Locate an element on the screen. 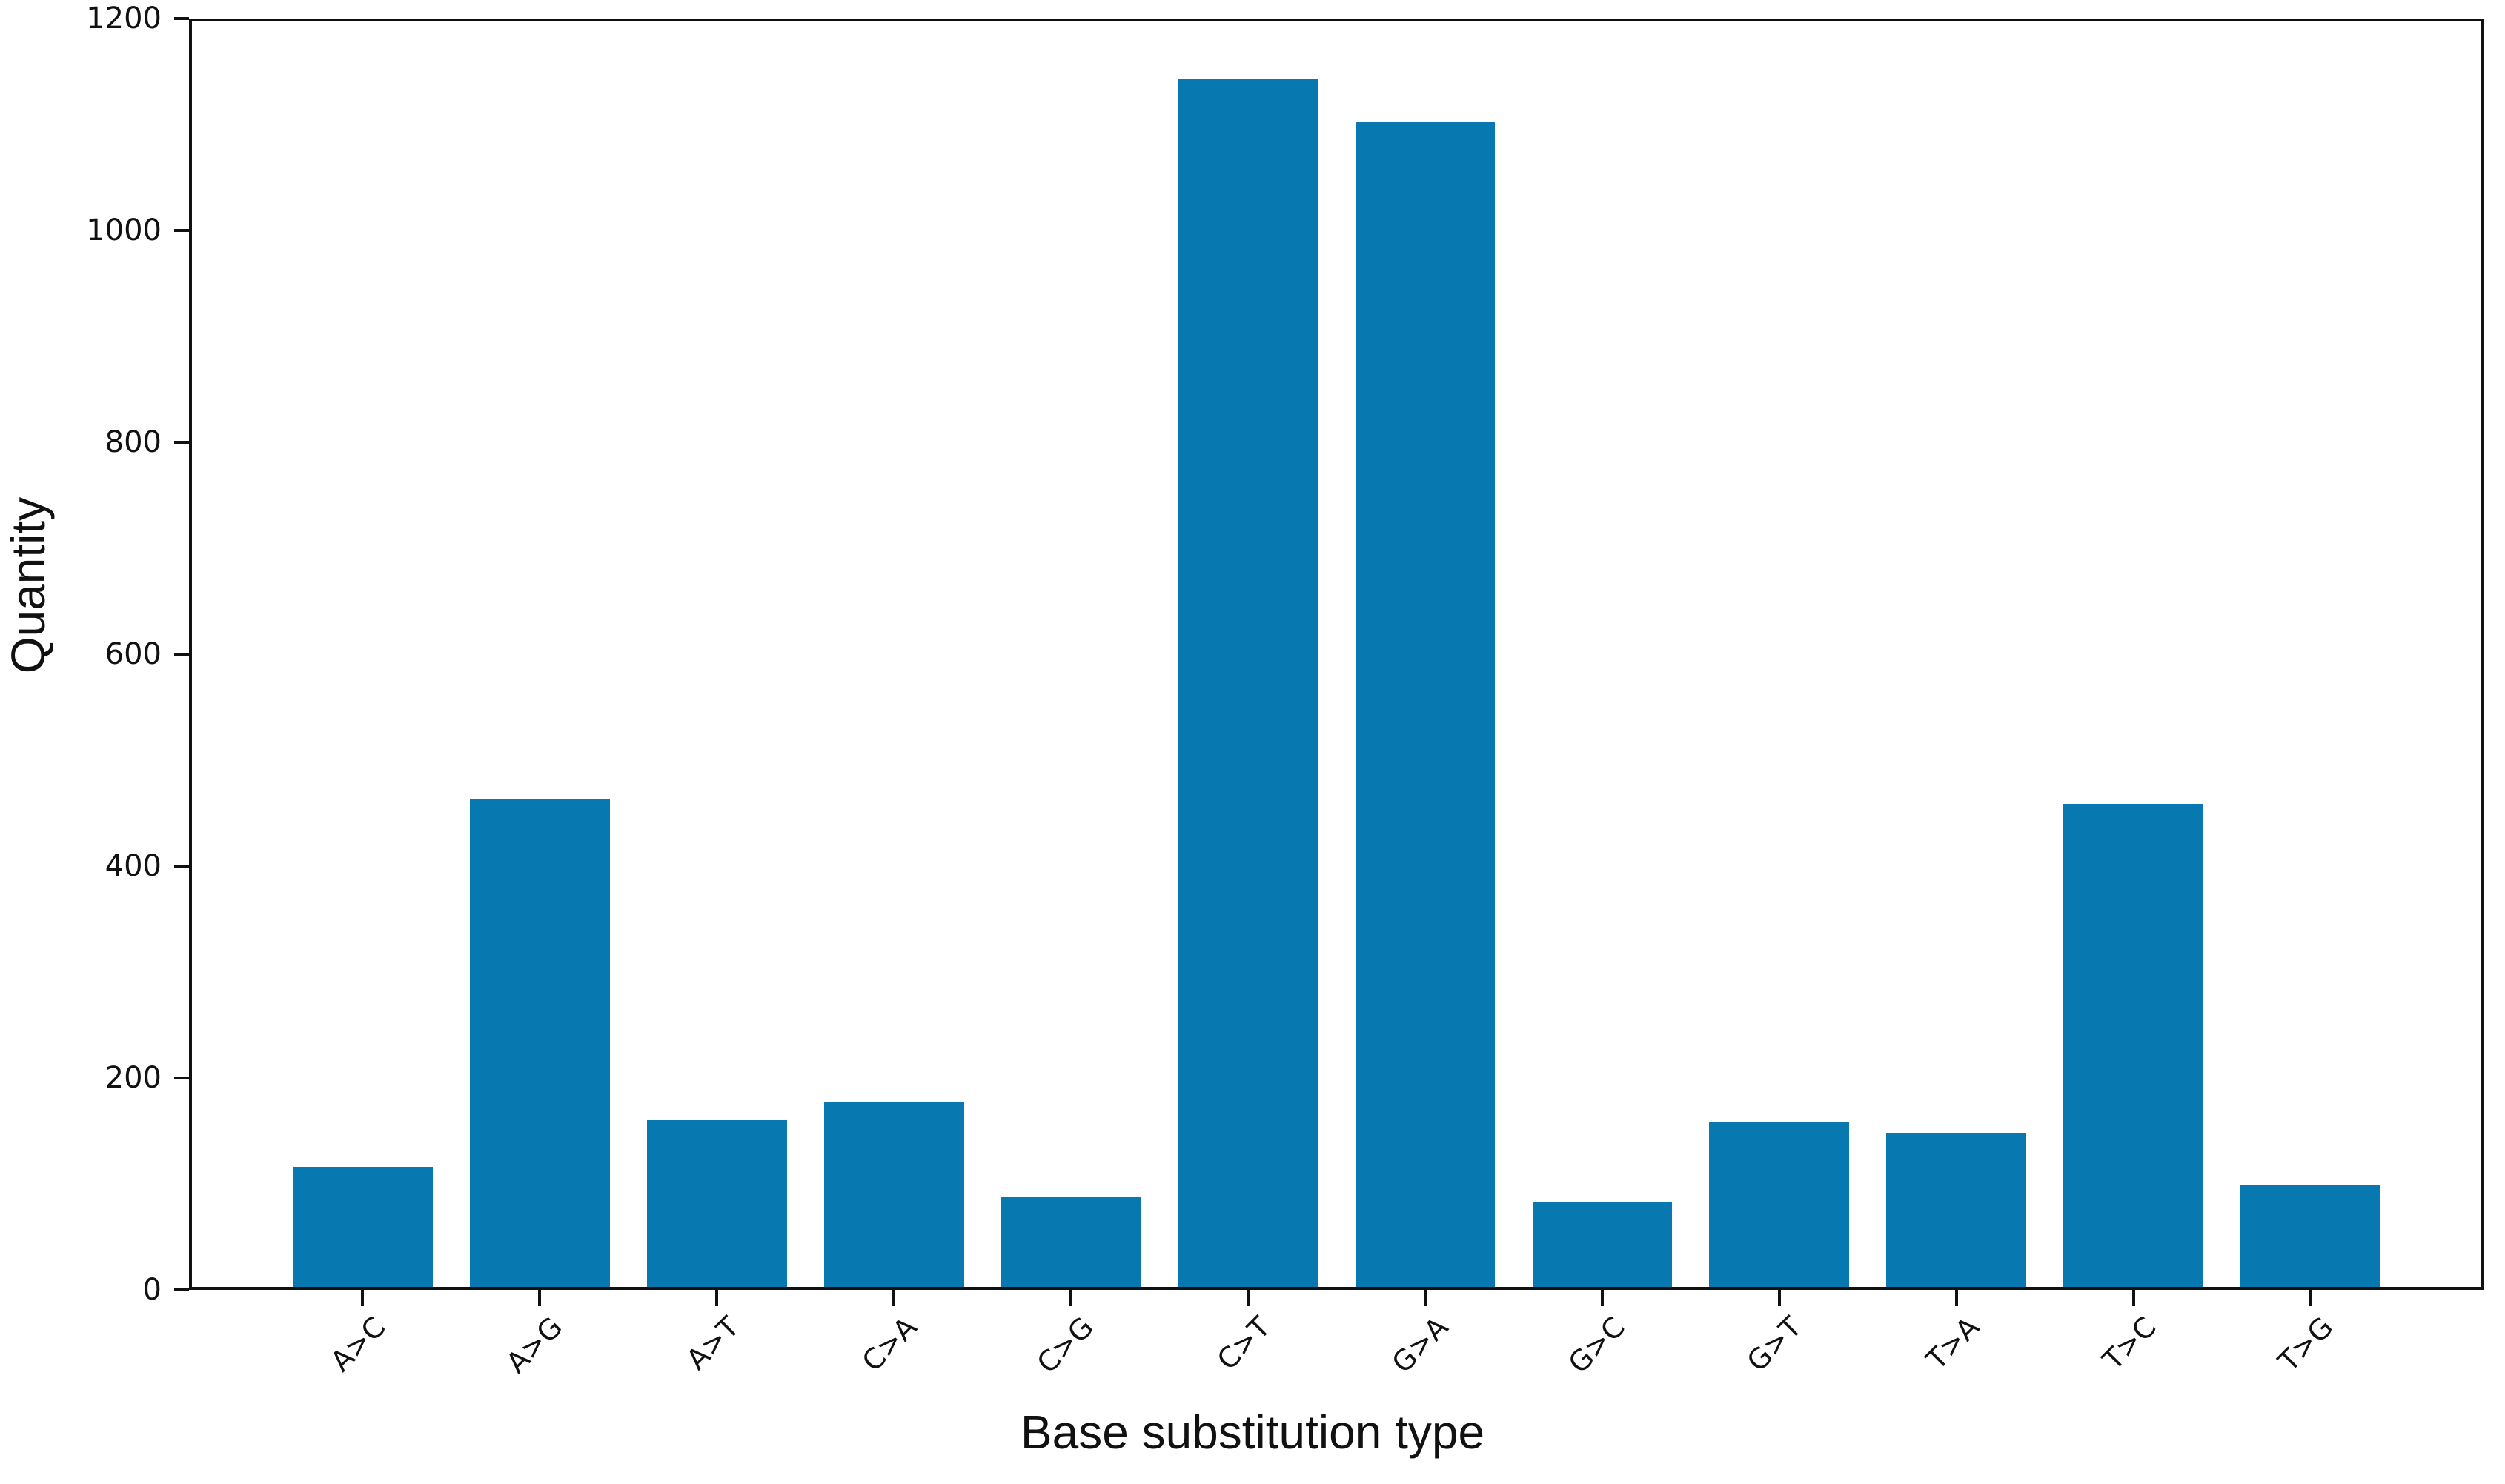 This screenshot has height=1484, width=2505. x-tick-label: T>G is located at coordinates (2306, 1344).